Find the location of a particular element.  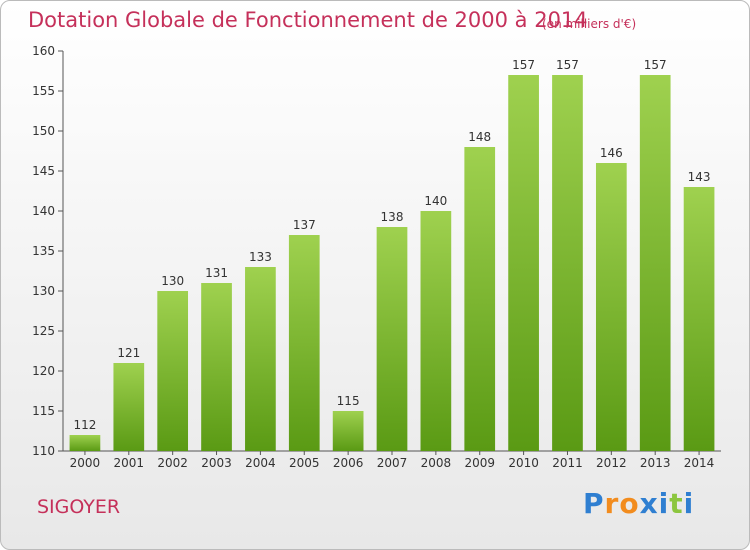

value-label-2000: 112 is located at coordinates (84, 425).